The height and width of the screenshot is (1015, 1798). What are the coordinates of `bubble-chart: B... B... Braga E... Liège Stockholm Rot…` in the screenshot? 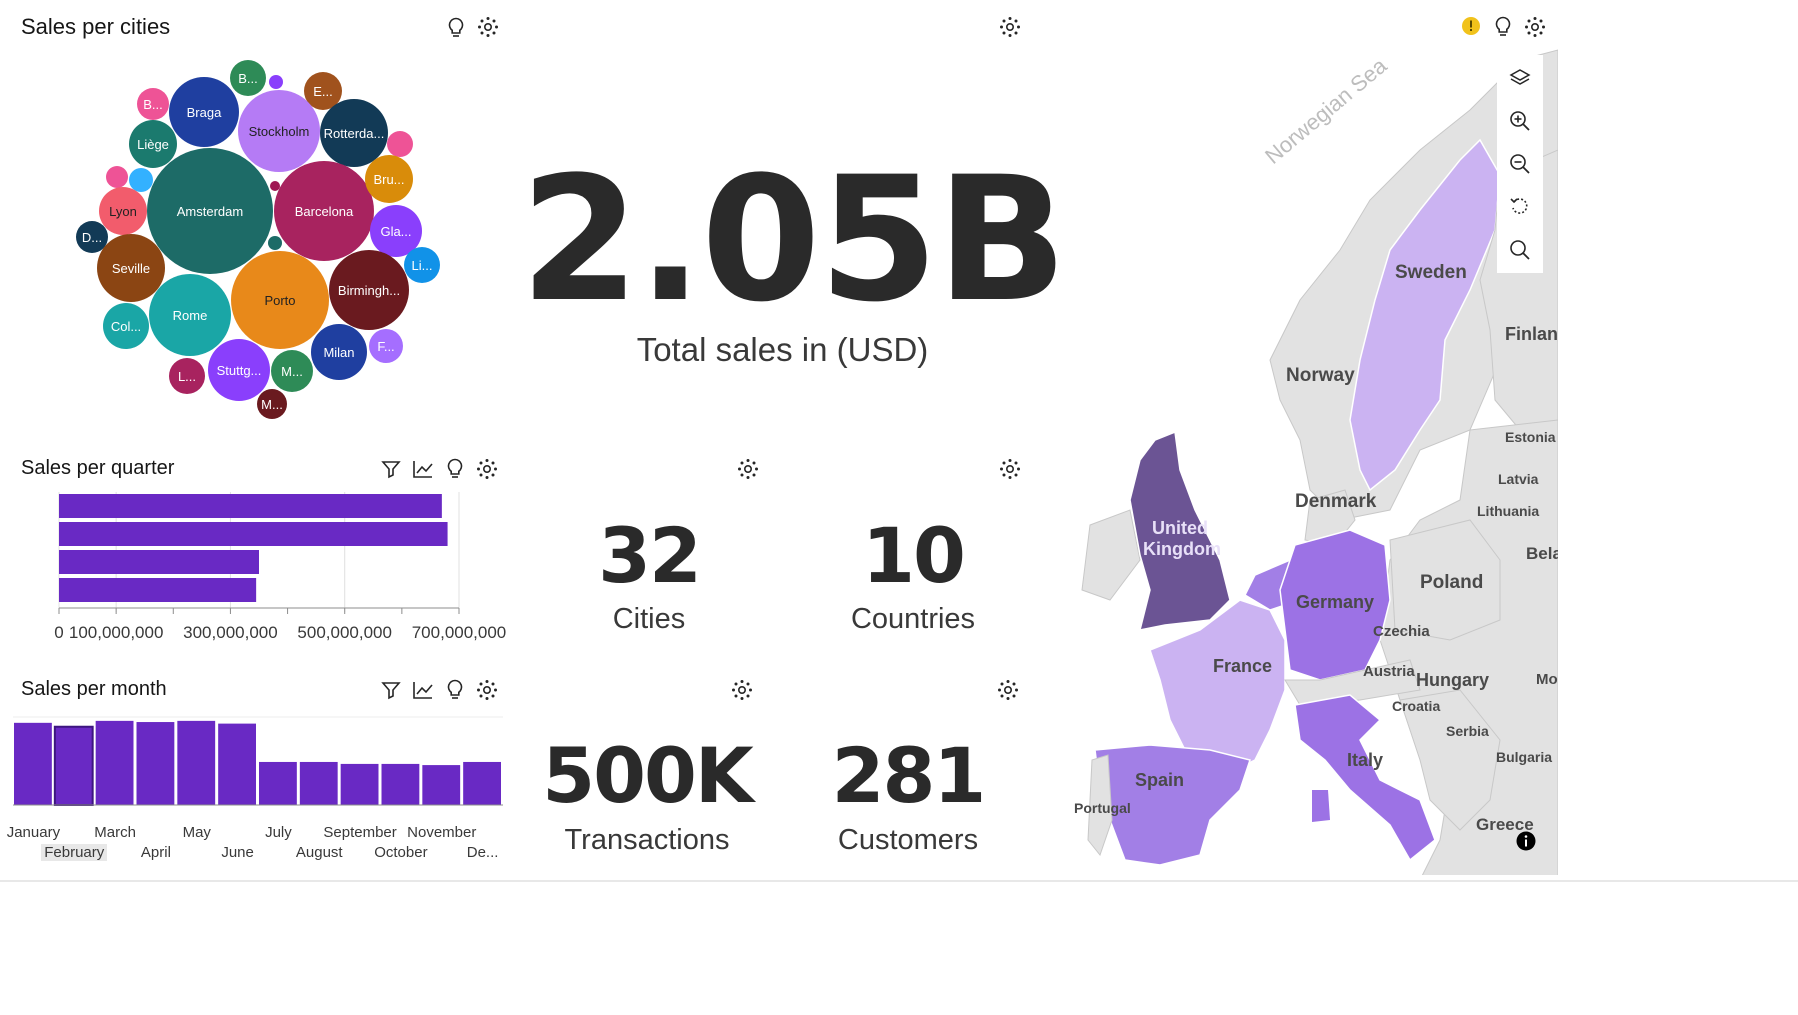 It's located at (260, 240).